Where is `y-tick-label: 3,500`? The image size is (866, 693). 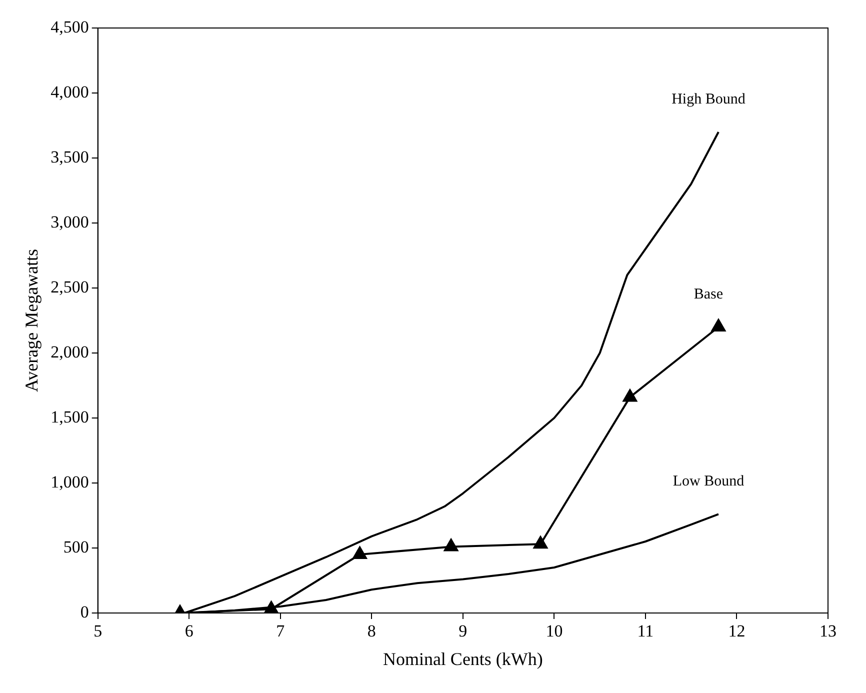
y-tick-label: 3,500 is located at coordinates (69, 156).